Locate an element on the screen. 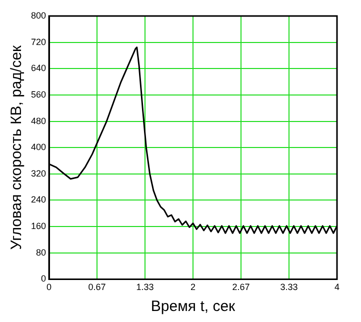  y-axis-title: Угловая скорость КВ, рад/сек is located at coordinates (17, 147).